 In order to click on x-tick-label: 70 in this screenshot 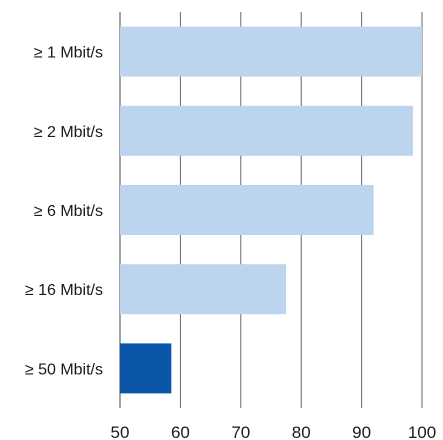, I will do `click(240, 431)`.